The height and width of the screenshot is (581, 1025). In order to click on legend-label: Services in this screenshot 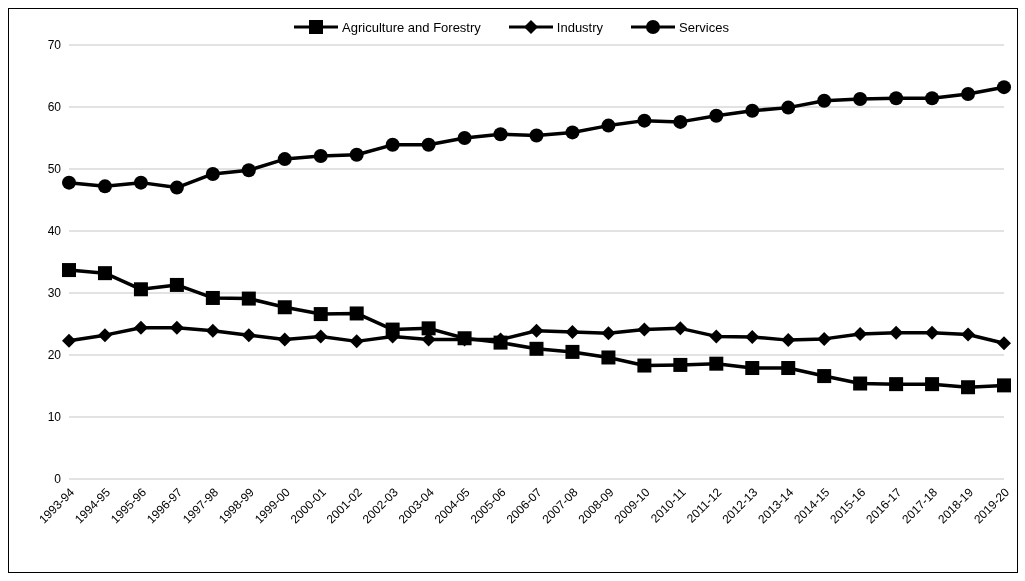, I will do `click(704, 27)`.